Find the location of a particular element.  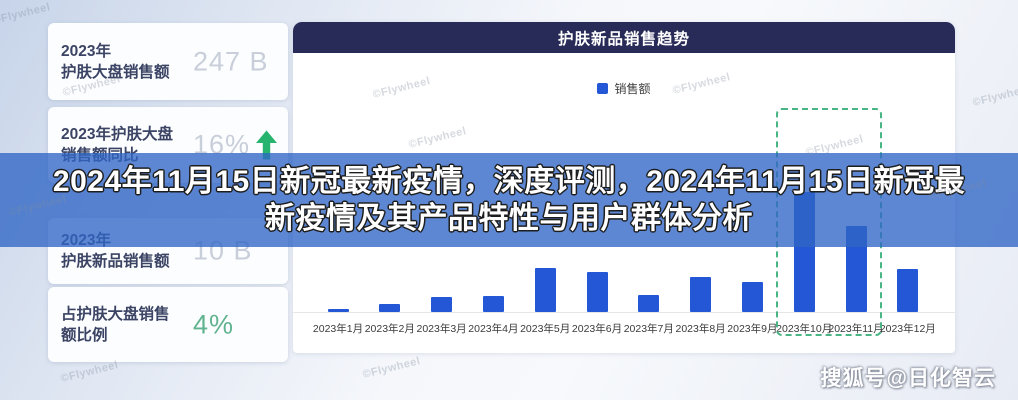

x-axis-label: 2023年5月 is located at coordinates (545, 329).